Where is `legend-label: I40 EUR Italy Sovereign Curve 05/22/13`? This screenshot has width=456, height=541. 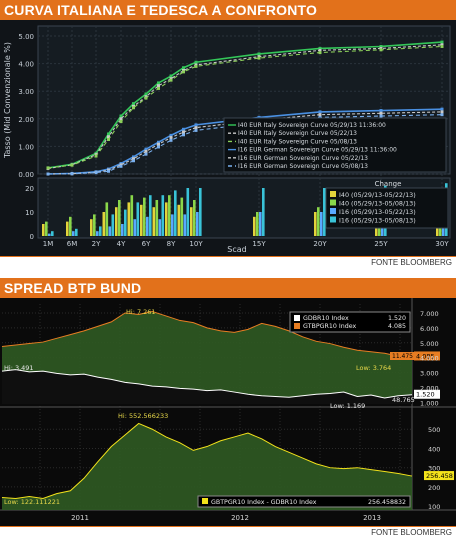 legend-label: I40 EUR Italy Sovereign Curve 05/22/13 is located at coordinates (297, 133).